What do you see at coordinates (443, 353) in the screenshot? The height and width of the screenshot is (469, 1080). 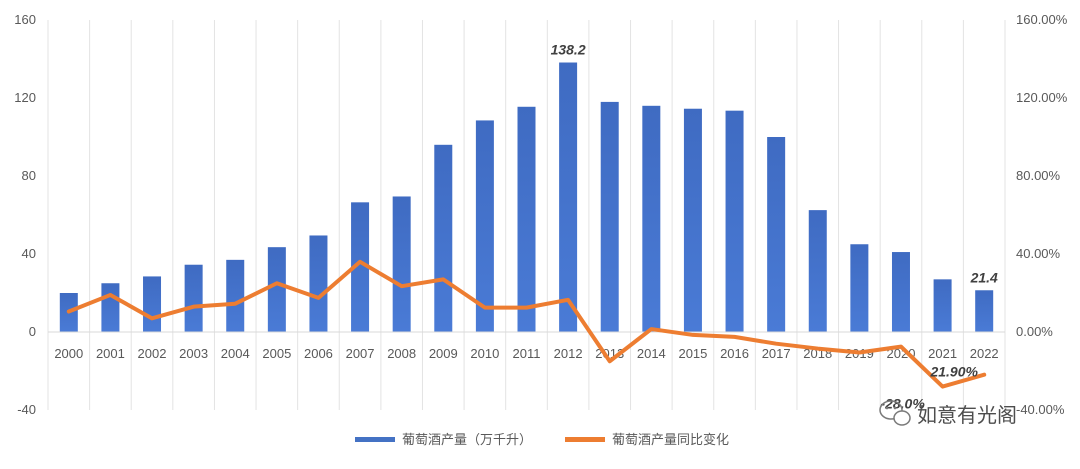 I see `x-tick-label: 2009` at bounding box center [443, 353].